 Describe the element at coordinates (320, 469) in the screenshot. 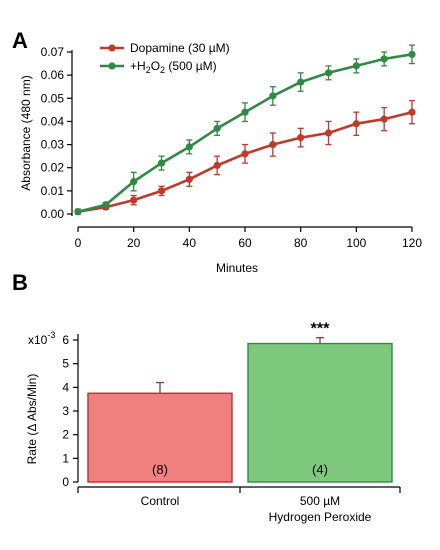

I see `bar-n-label: (4)` at that location.